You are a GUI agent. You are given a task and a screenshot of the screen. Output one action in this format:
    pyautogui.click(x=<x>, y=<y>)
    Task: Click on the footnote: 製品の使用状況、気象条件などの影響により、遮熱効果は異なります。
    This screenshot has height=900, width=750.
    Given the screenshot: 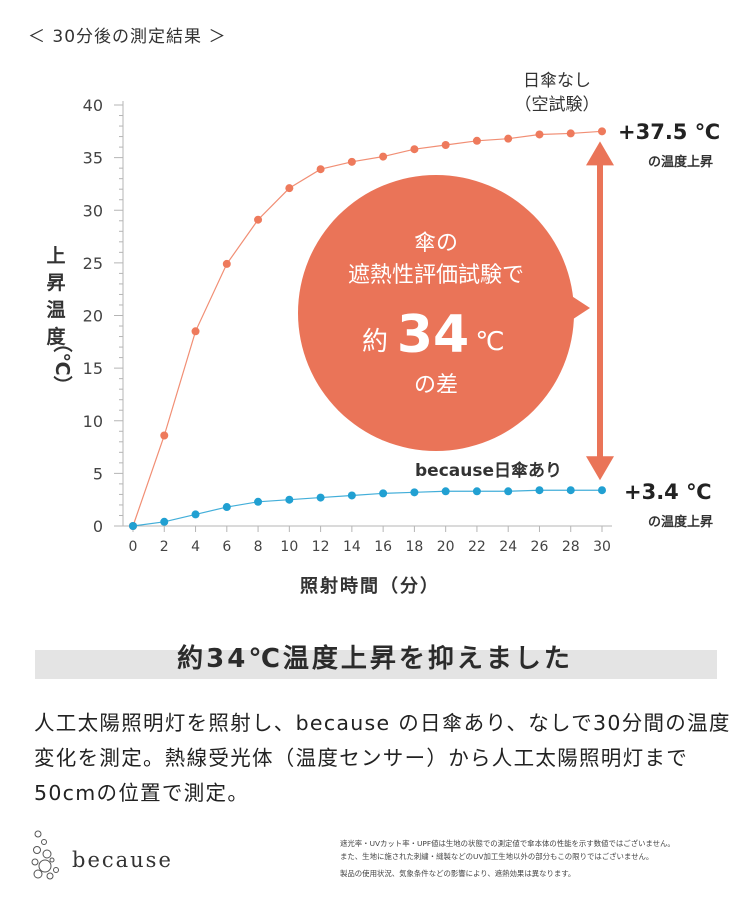 What is the action you would take?
    pyautogui.click(x=458, y=873)
    